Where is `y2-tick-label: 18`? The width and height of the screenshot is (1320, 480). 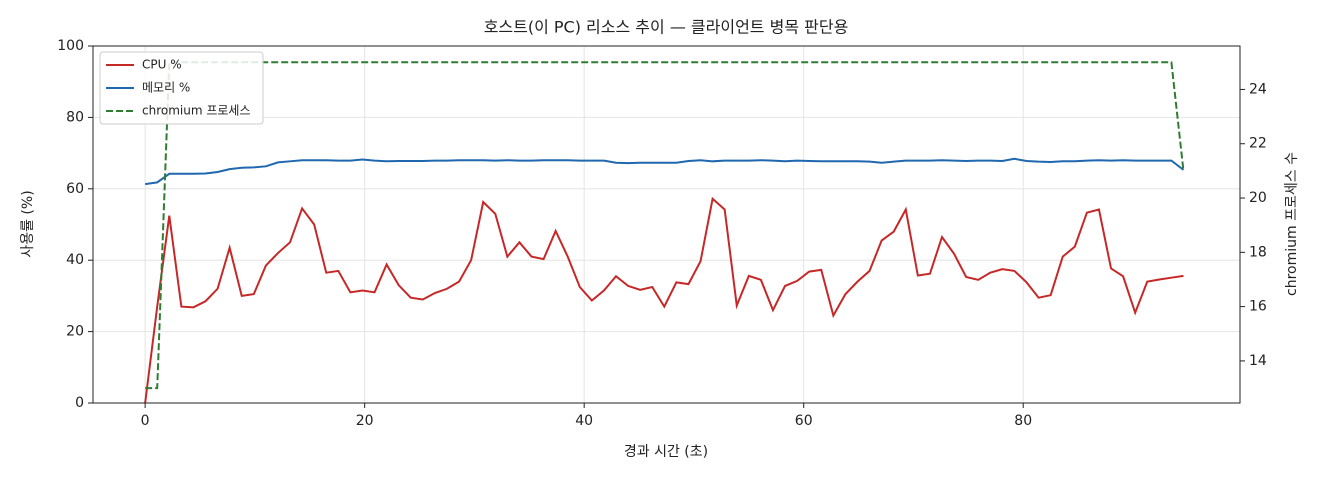 y2-tick-label: 18 is located at coordinates (1258, 252).